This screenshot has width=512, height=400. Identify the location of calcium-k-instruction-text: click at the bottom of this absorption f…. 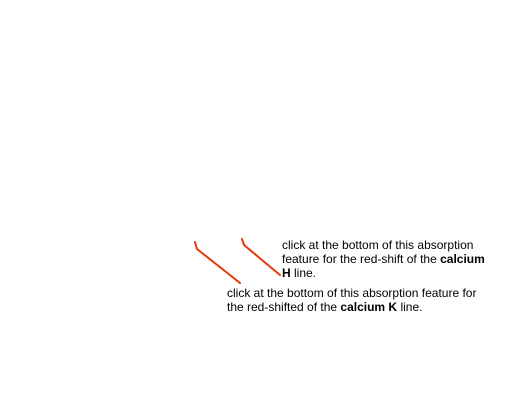
(352, 300).